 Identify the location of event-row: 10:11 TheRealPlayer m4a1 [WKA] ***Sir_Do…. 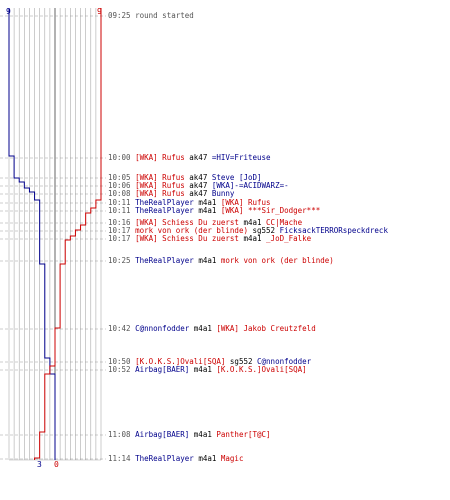
(214, 211).